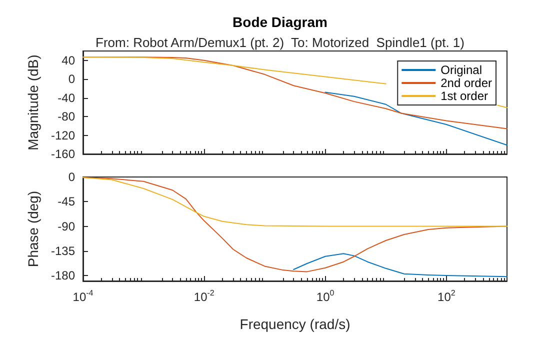 Image resolution: width=560 pixels, height=337 pixels. I want to click on y-tick-label: -80, so click(67, 117).